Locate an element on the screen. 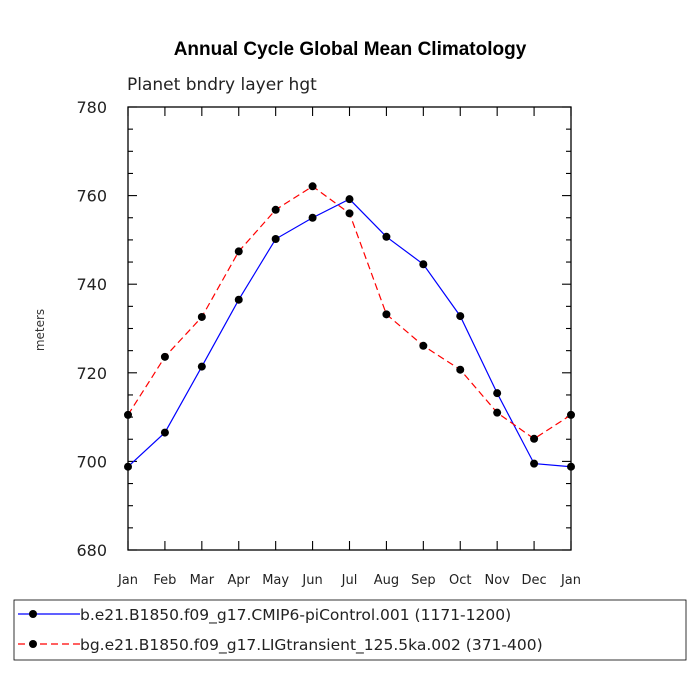  y-tick-label: 780 is located at coordinates (91, 107).